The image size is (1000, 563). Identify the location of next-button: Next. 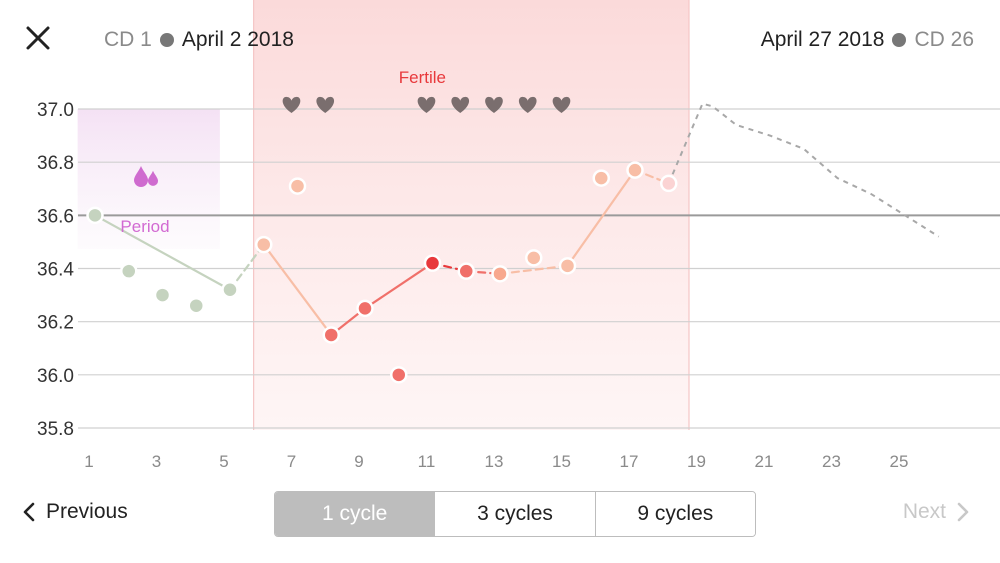
(936, 512).